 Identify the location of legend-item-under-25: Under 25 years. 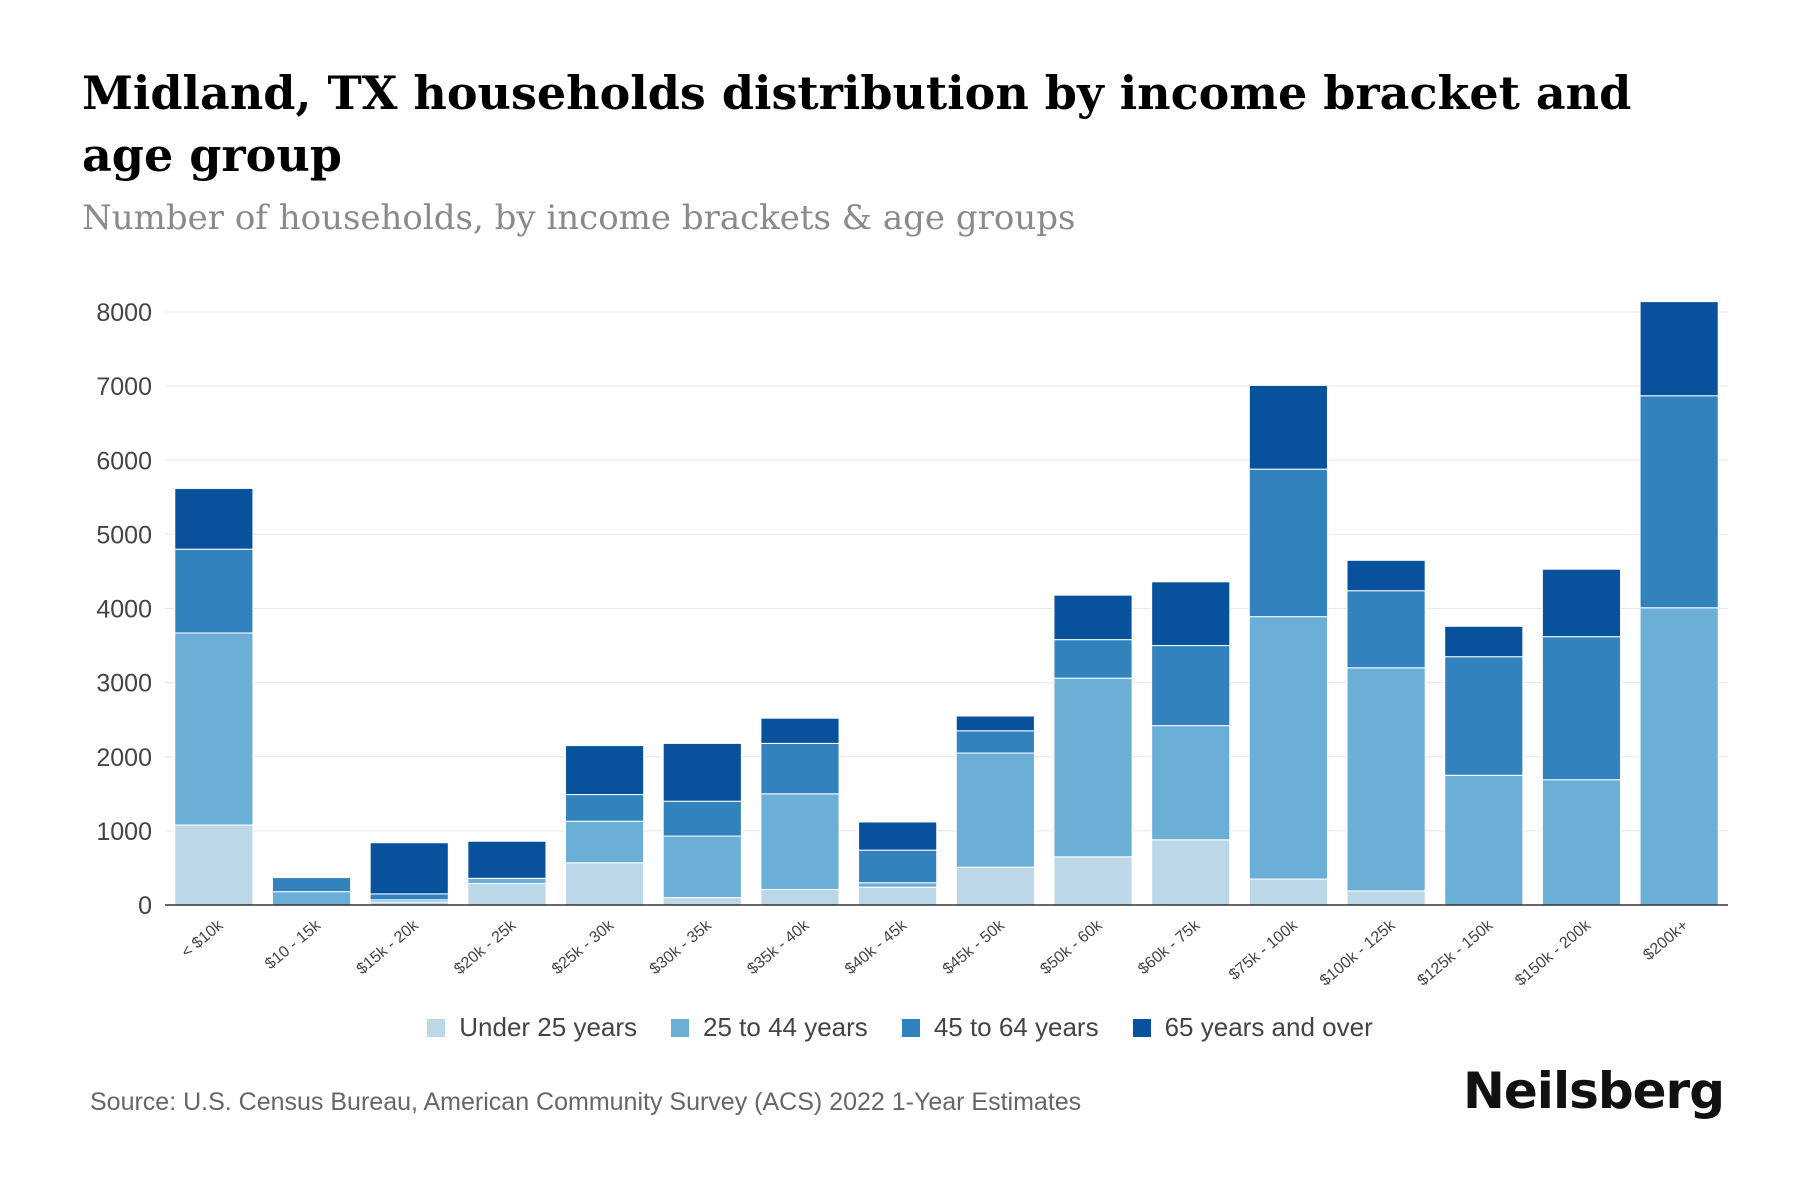
(532, 1027).